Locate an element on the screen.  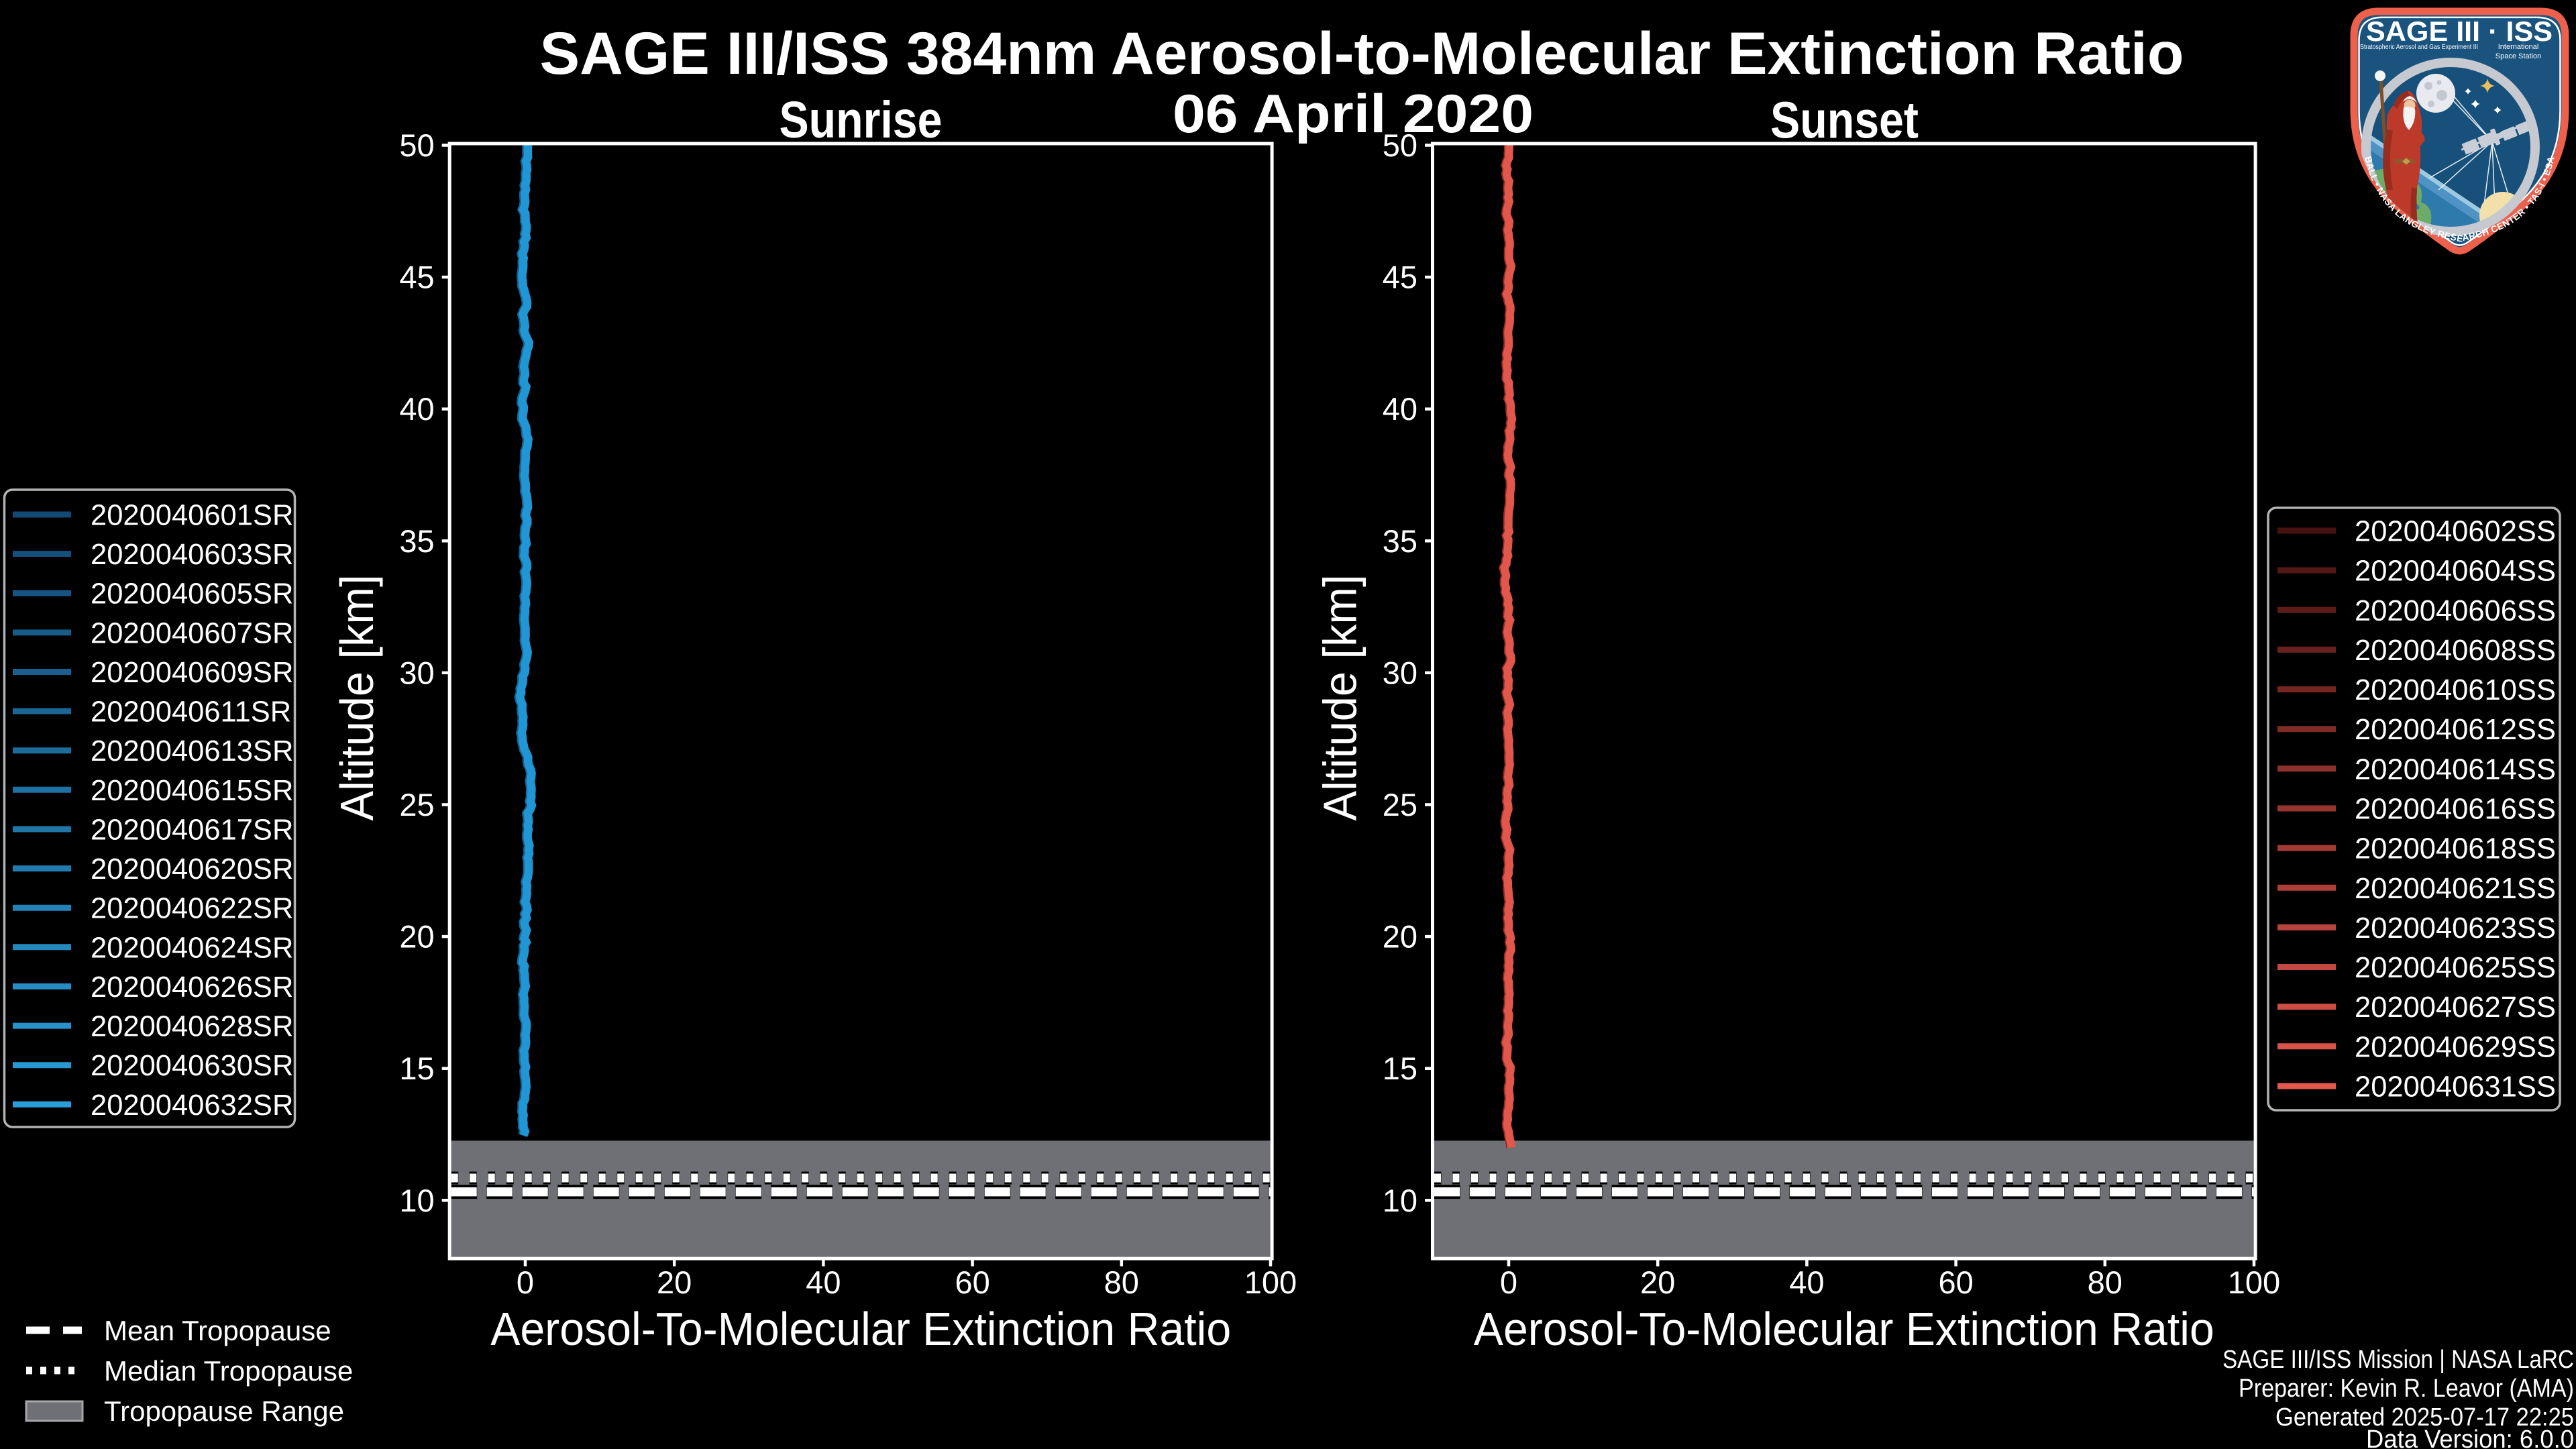
svg-text: 2020040632SR is located at coordinates (192, 1105).